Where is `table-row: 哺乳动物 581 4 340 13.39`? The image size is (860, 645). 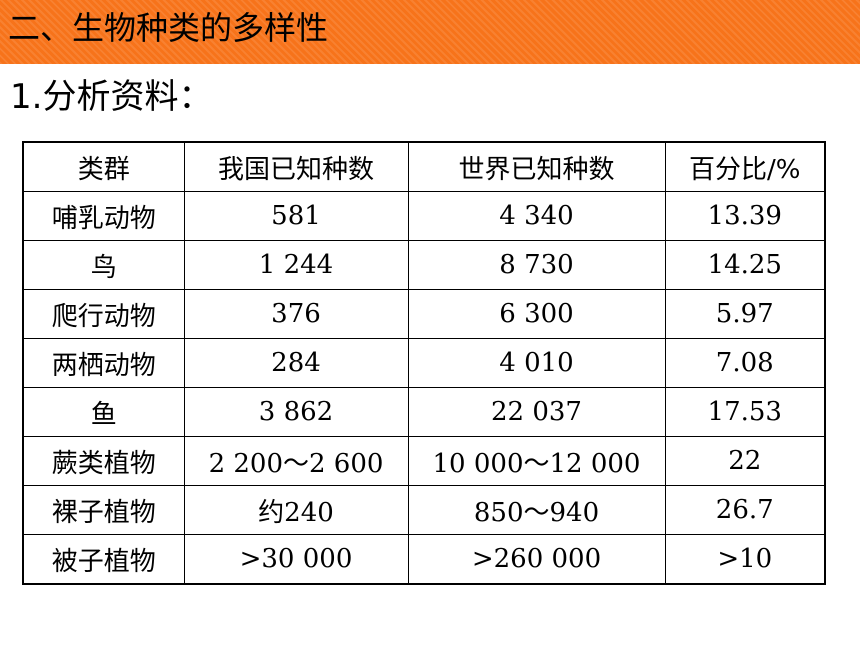
table-row: 哺乳动物 581 4 340 13.39 is located at coordinates (424, 216).